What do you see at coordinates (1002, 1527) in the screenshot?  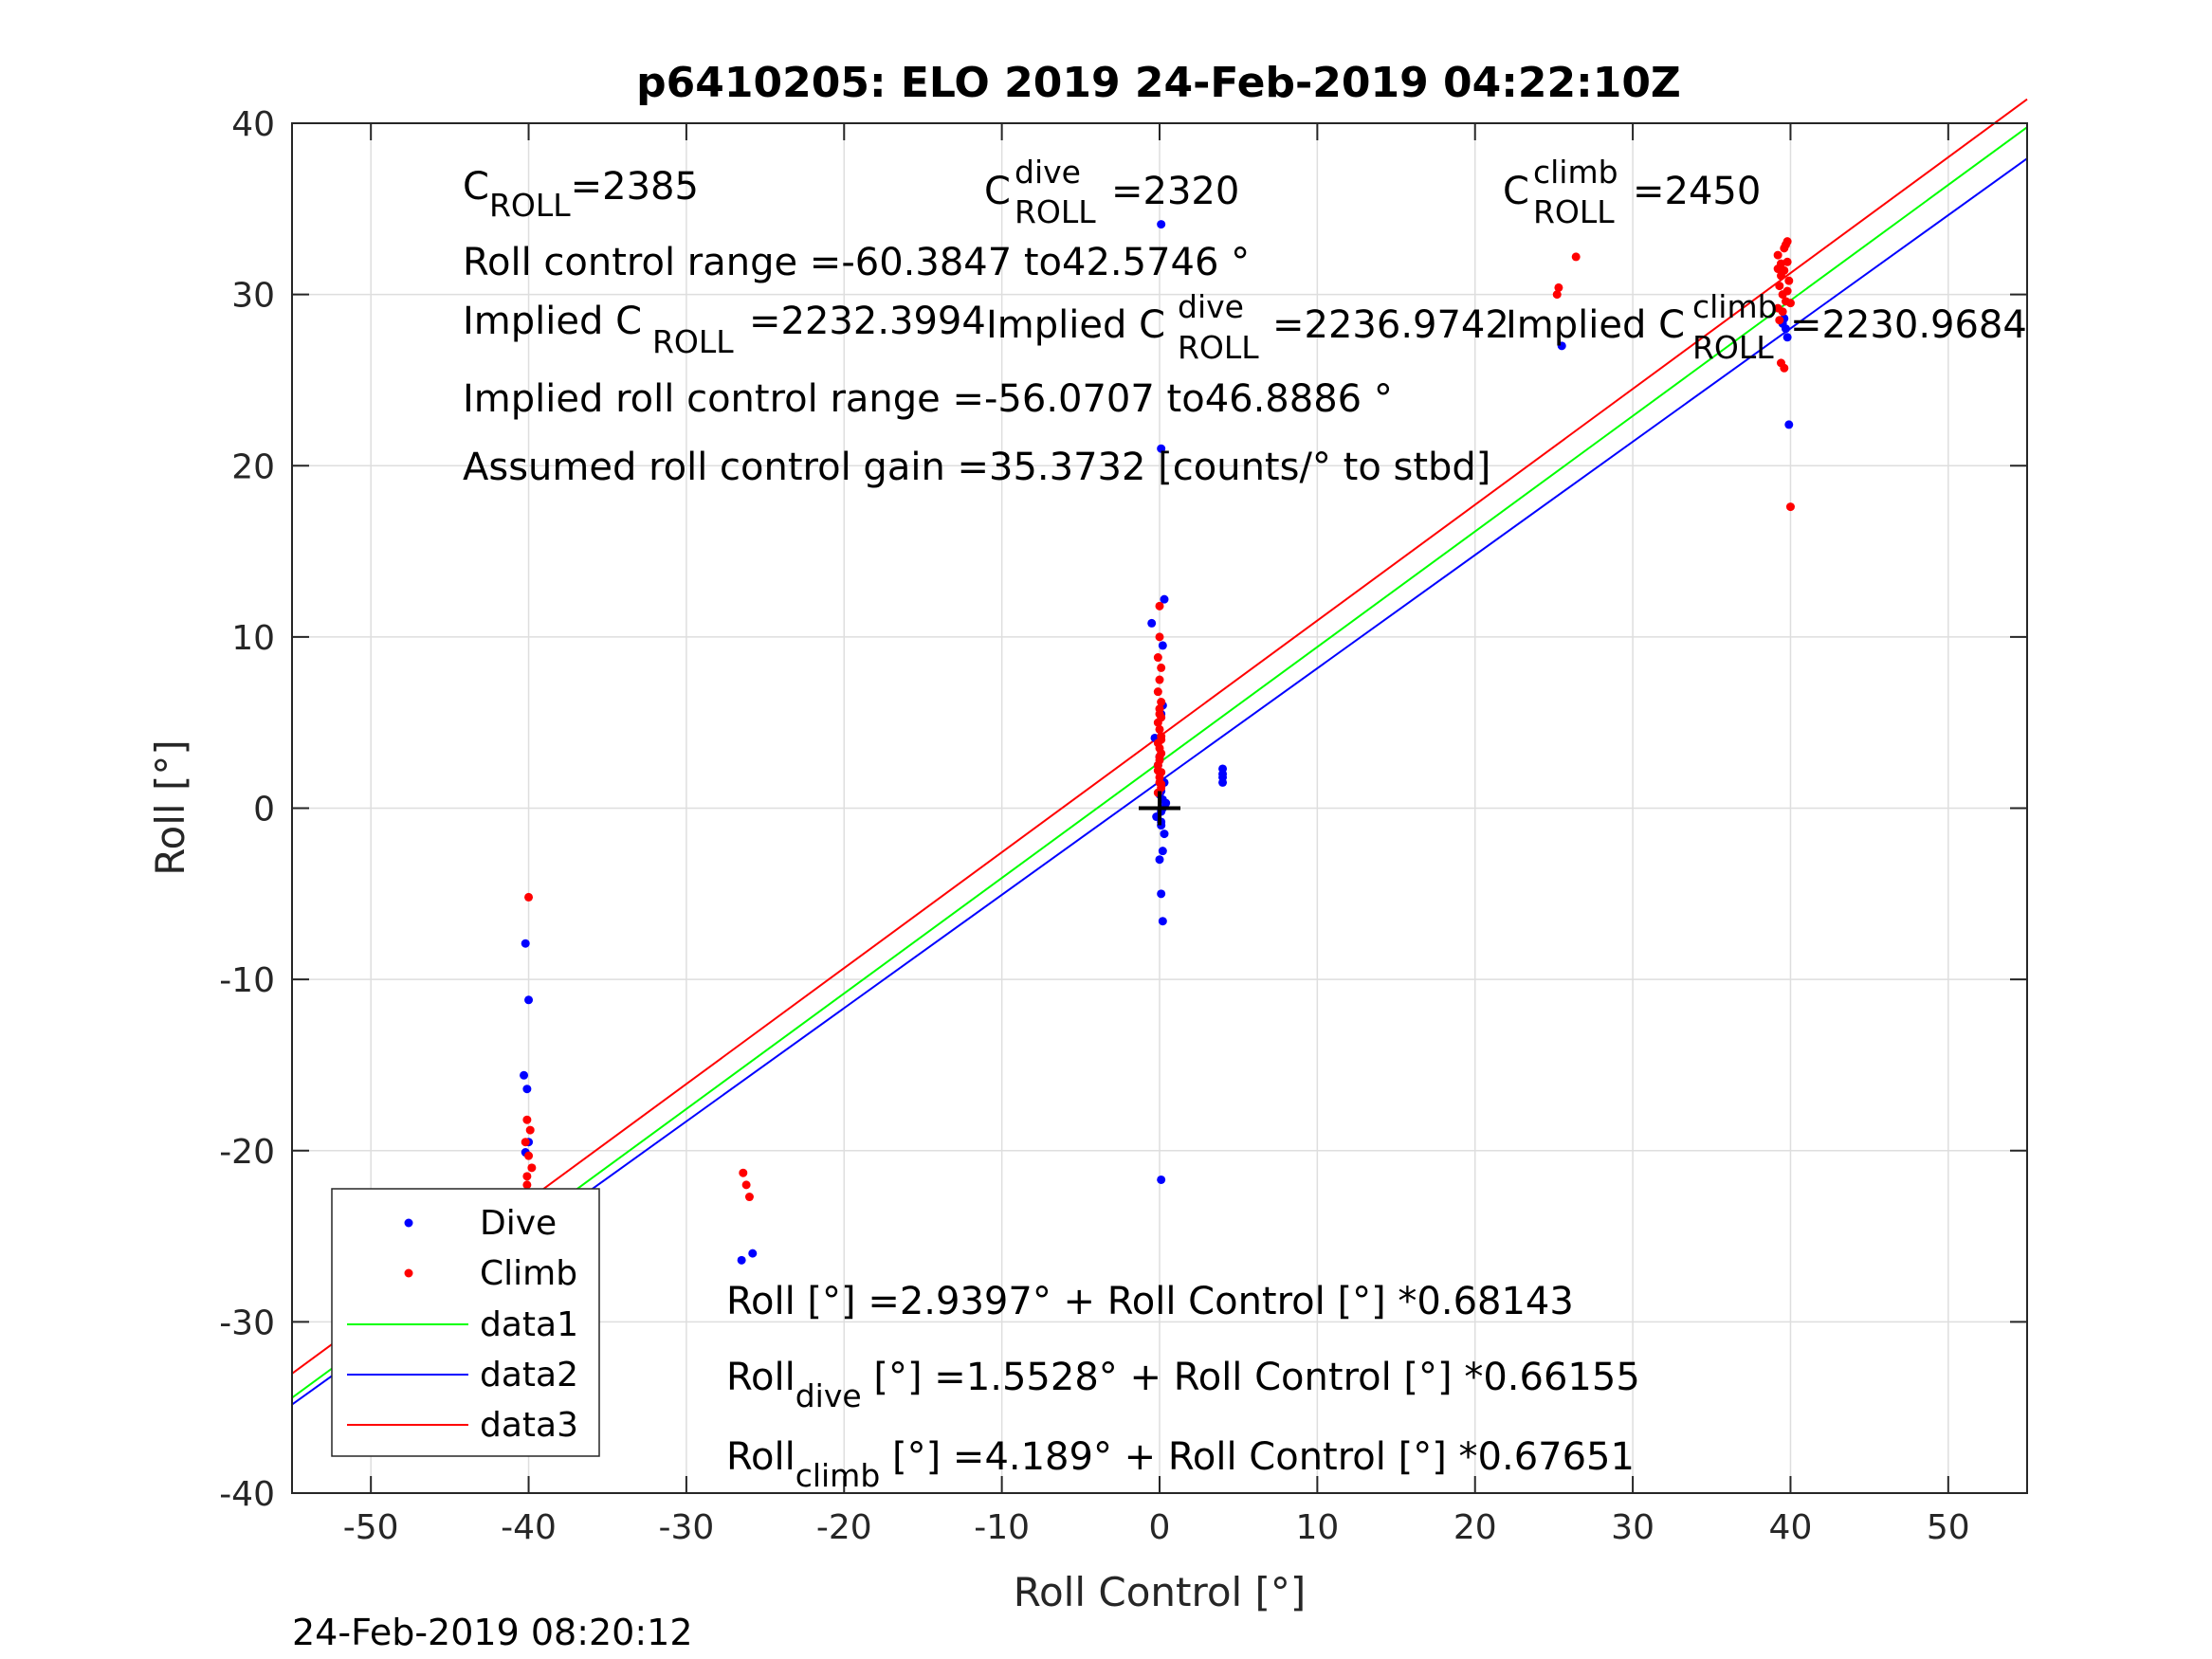 I see `x-tick-label: -10` at bounding box center [1002, 1527].